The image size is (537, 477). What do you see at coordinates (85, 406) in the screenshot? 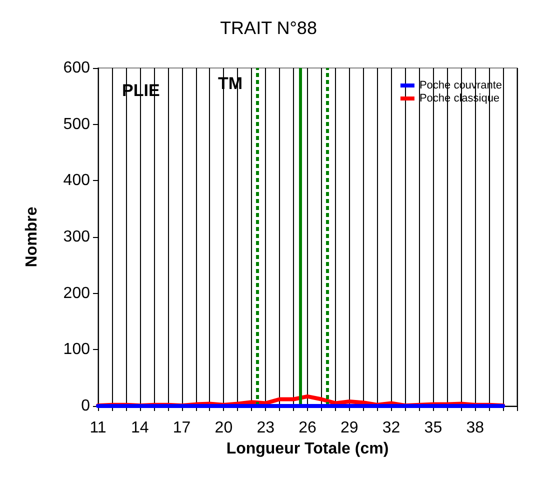
I see `y-tick-label: 0` at bounding box center [85, 406].